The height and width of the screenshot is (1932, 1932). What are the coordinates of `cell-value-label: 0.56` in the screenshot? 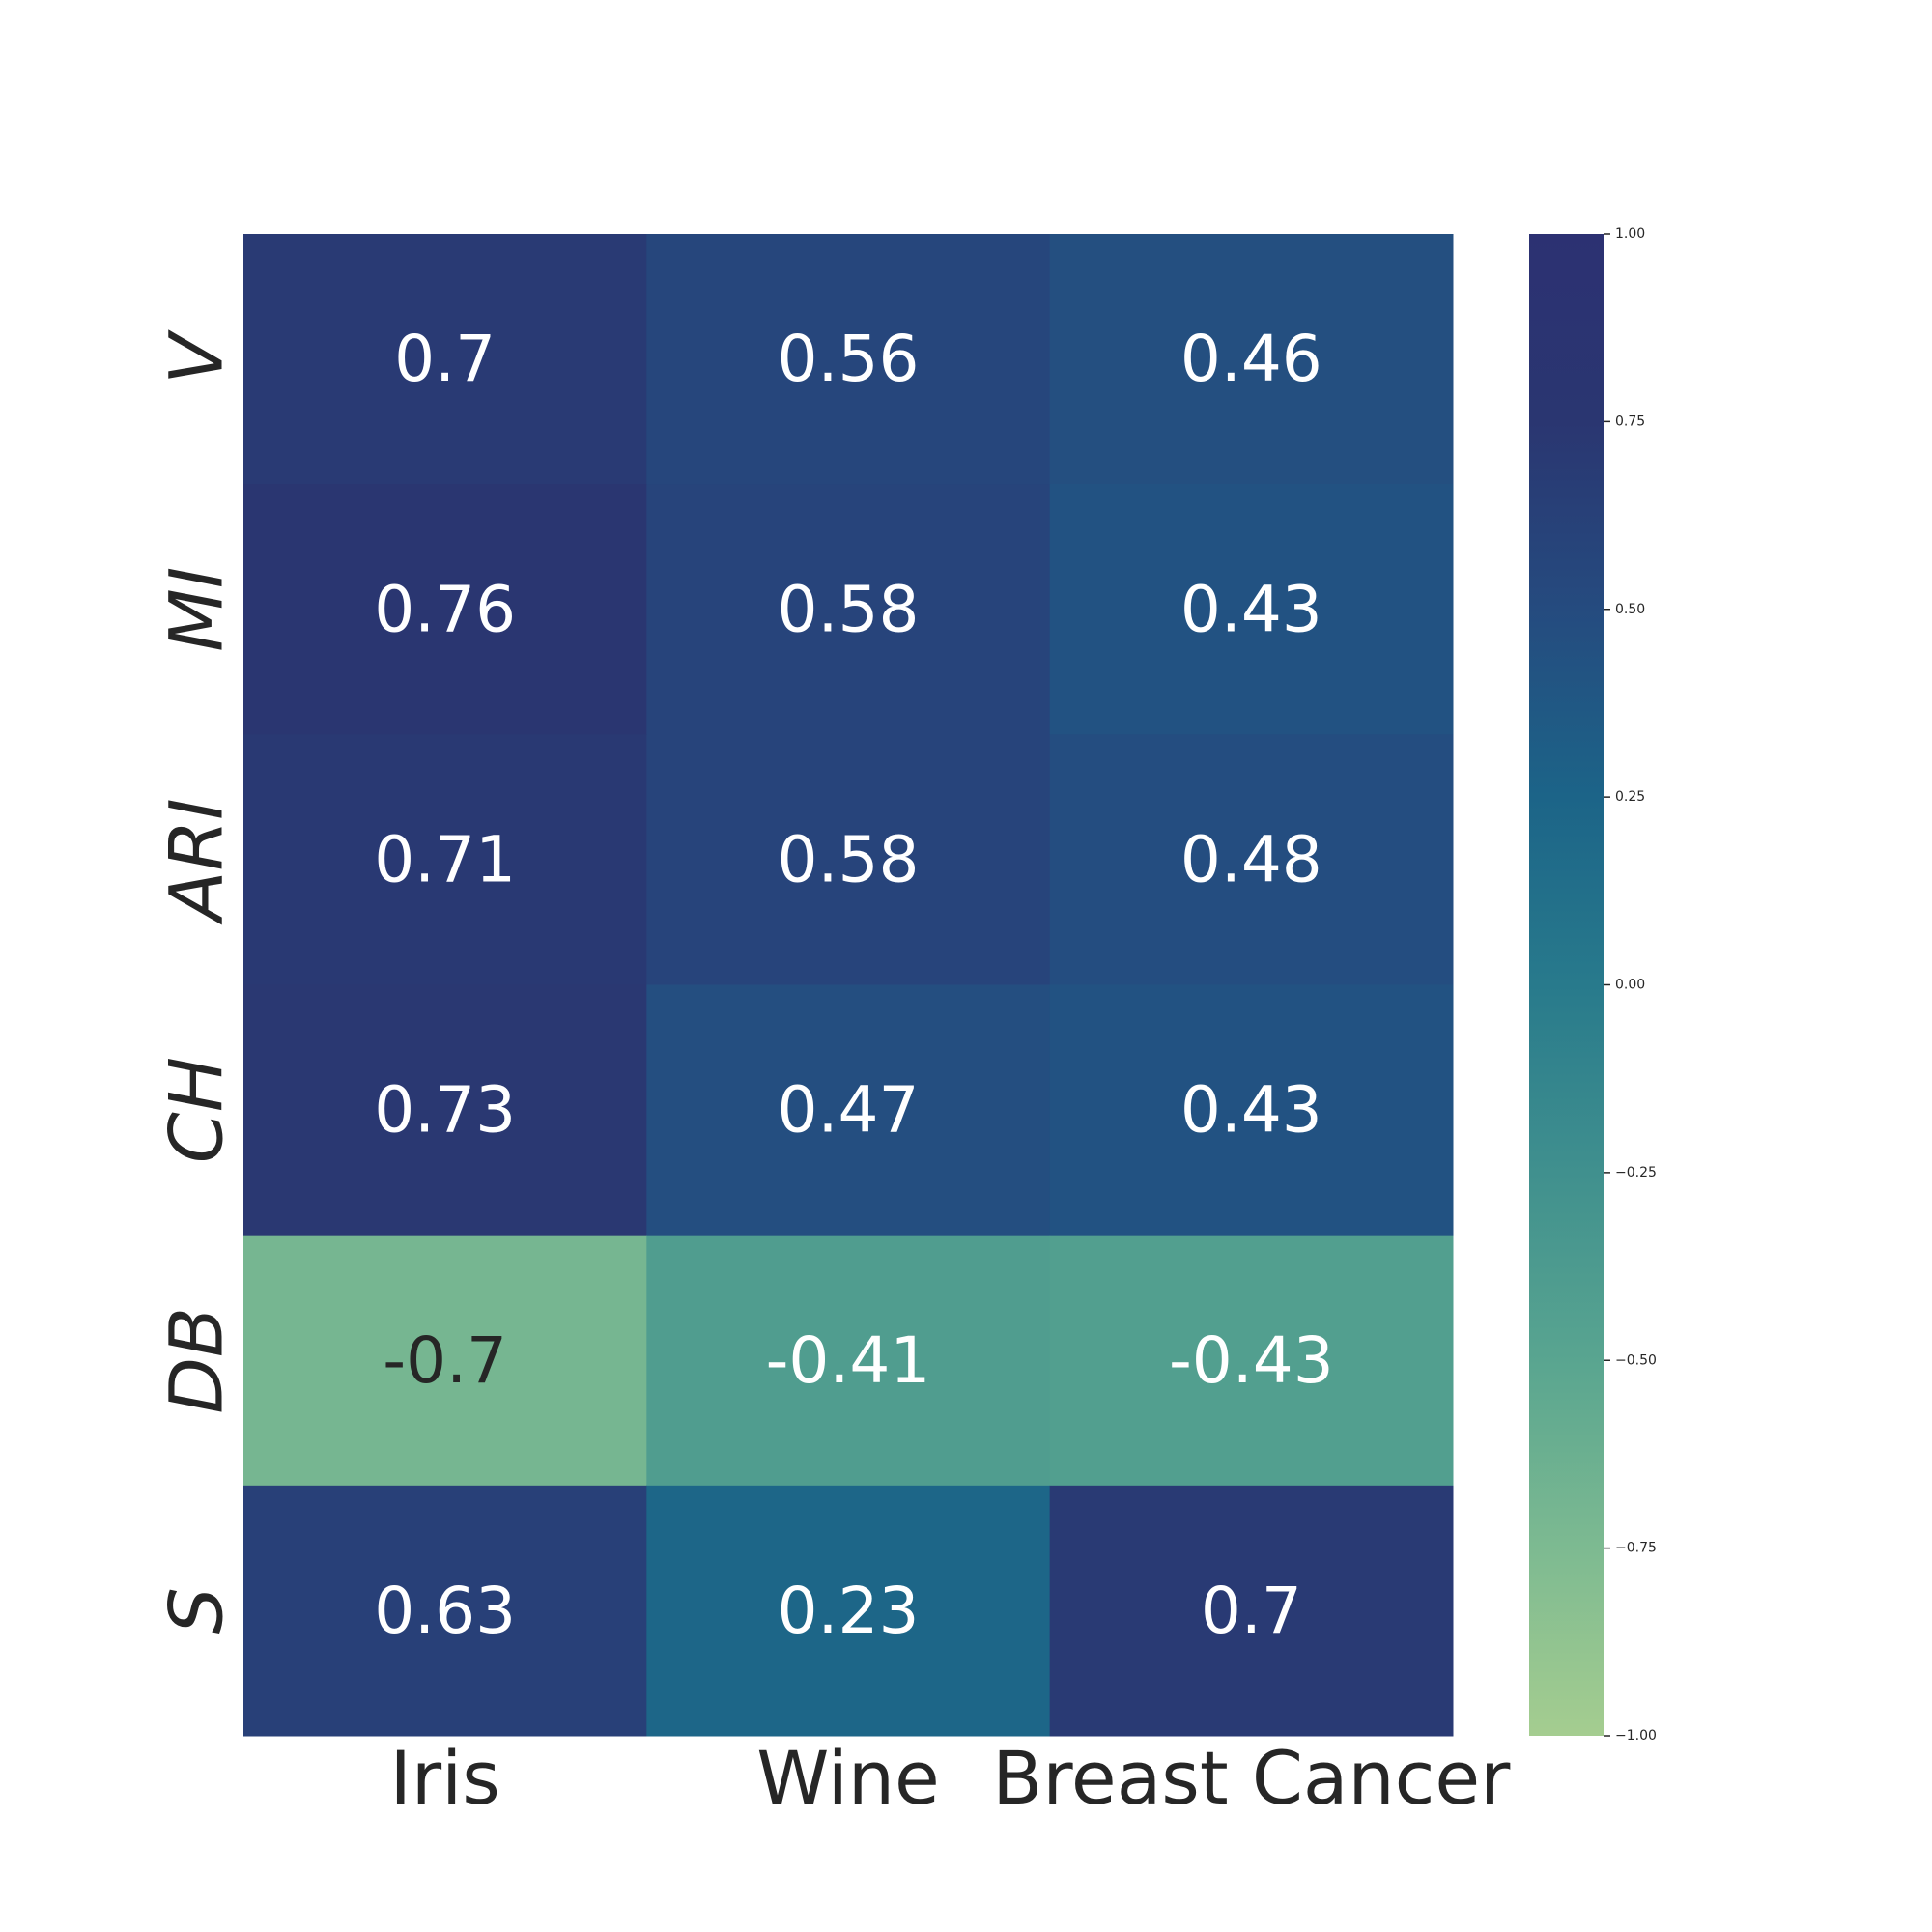 It's located at (849, 359).